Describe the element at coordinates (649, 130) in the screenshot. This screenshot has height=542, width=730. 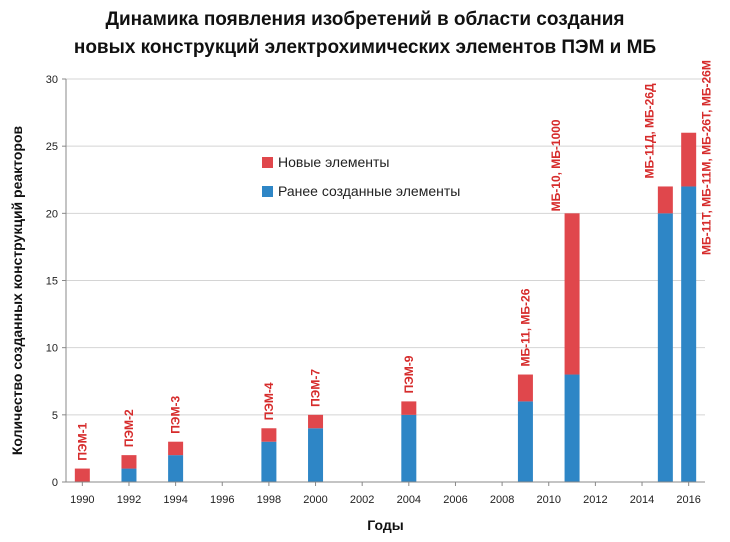
I see `bar-label: МБ-11Д, МБ-26Д` at that location.